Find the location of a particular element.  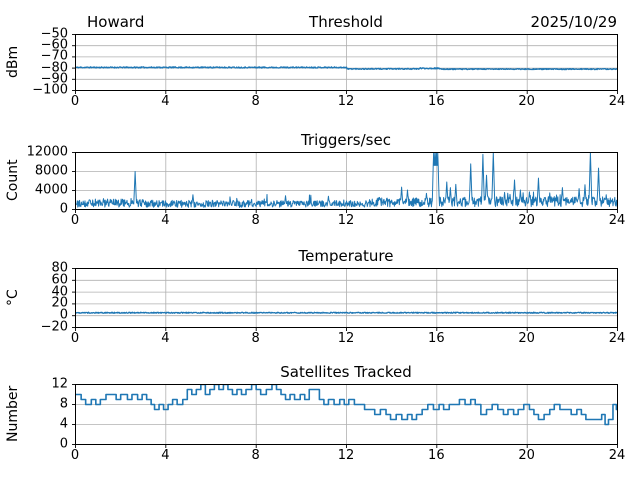

y-tick-label: −80 is located at coordinates (54, 68).